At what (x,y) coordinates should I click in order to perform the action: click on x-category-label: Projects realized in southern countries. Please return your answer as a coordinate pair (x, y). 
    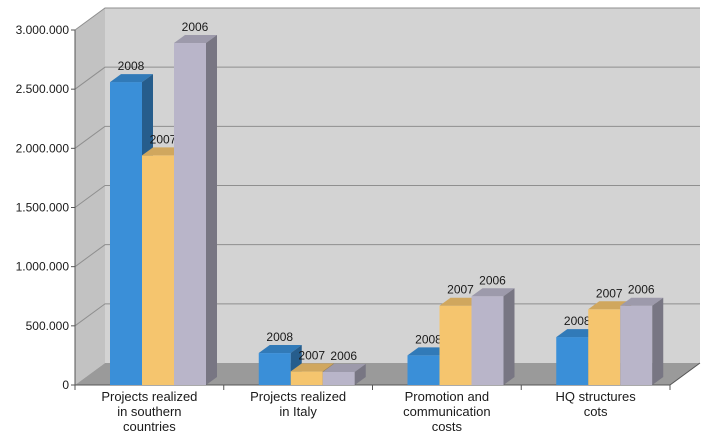
    Looking at the image, I should click on (149, 411).